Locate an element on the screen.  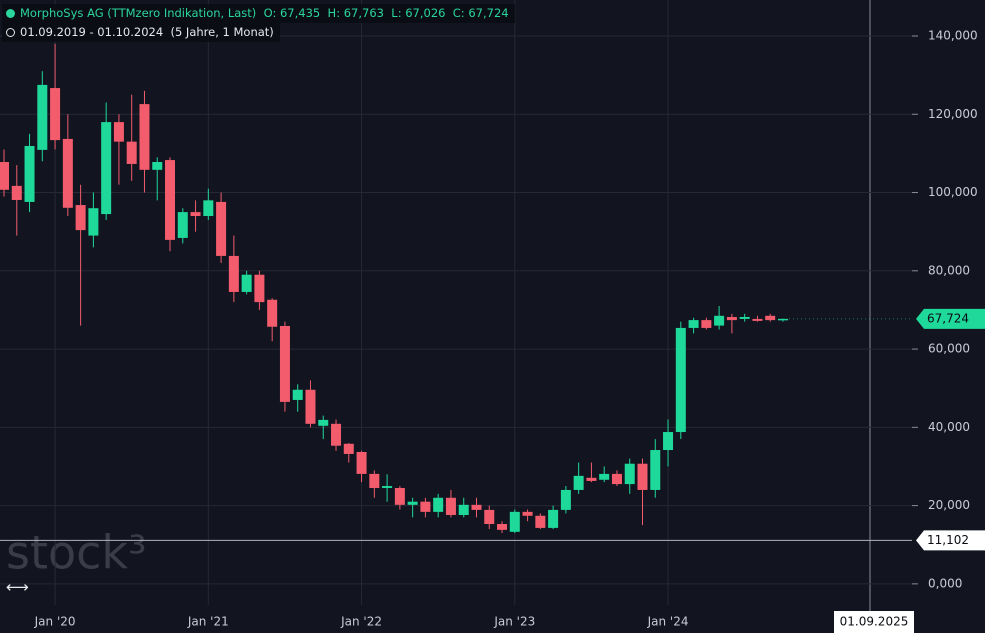
clock-icon is located at coordinates (10, 32).